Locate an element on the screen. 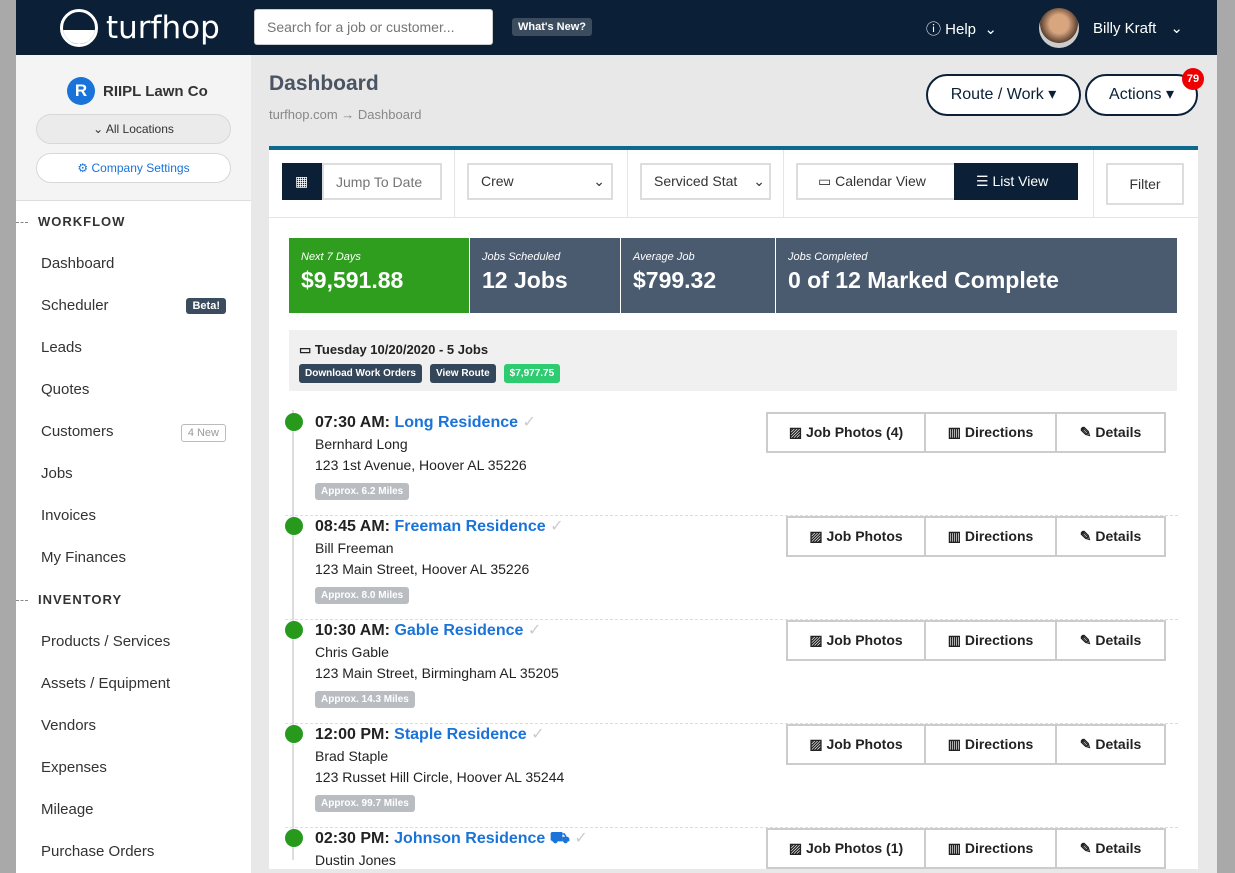 This screenshot has width=1235, height=873. turfhop-logo-icon is located at coordinates (79, 28).